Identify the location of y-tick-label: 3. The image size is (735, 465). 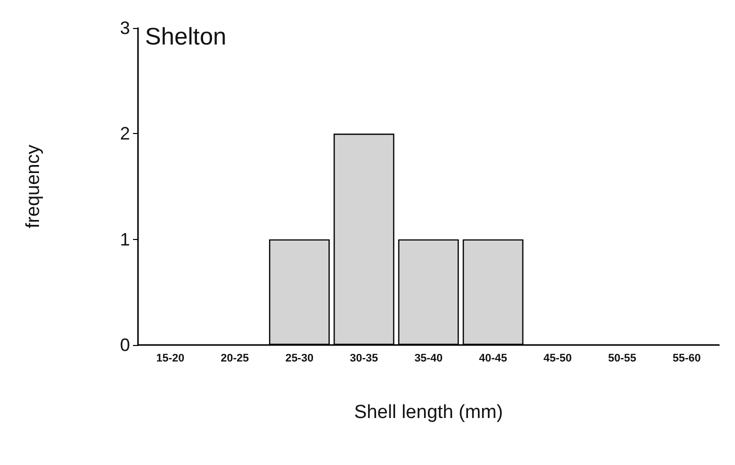
(125, 28).